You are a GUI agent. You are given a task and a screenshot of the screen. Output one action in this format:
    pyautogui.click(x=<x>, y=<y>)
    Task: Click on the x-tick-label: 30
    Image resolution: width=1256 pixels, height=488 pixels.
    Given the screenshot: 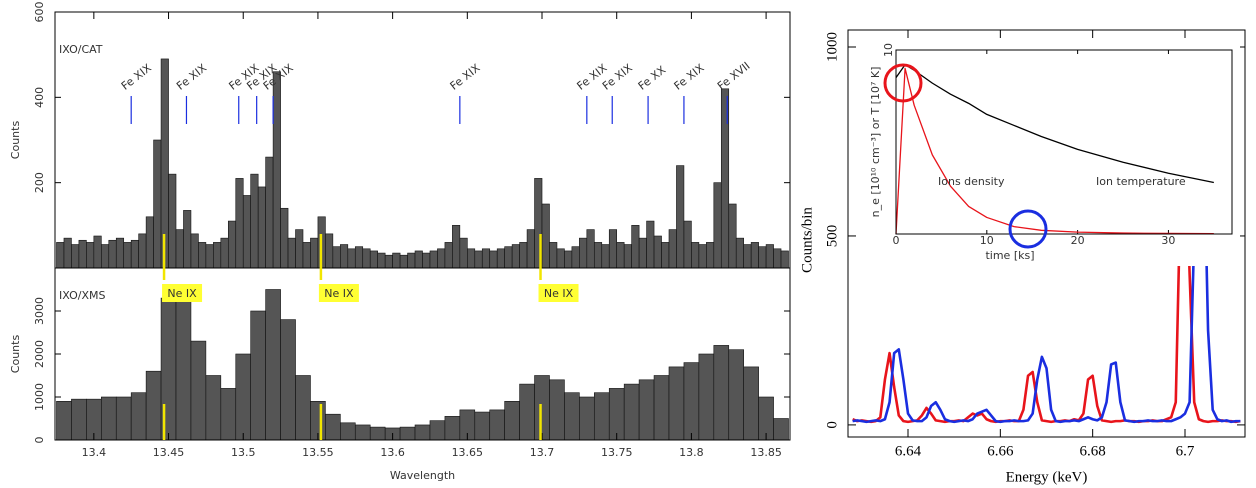 What is the action you would take?
    pyautogui.click(x=1168, y=240)
    